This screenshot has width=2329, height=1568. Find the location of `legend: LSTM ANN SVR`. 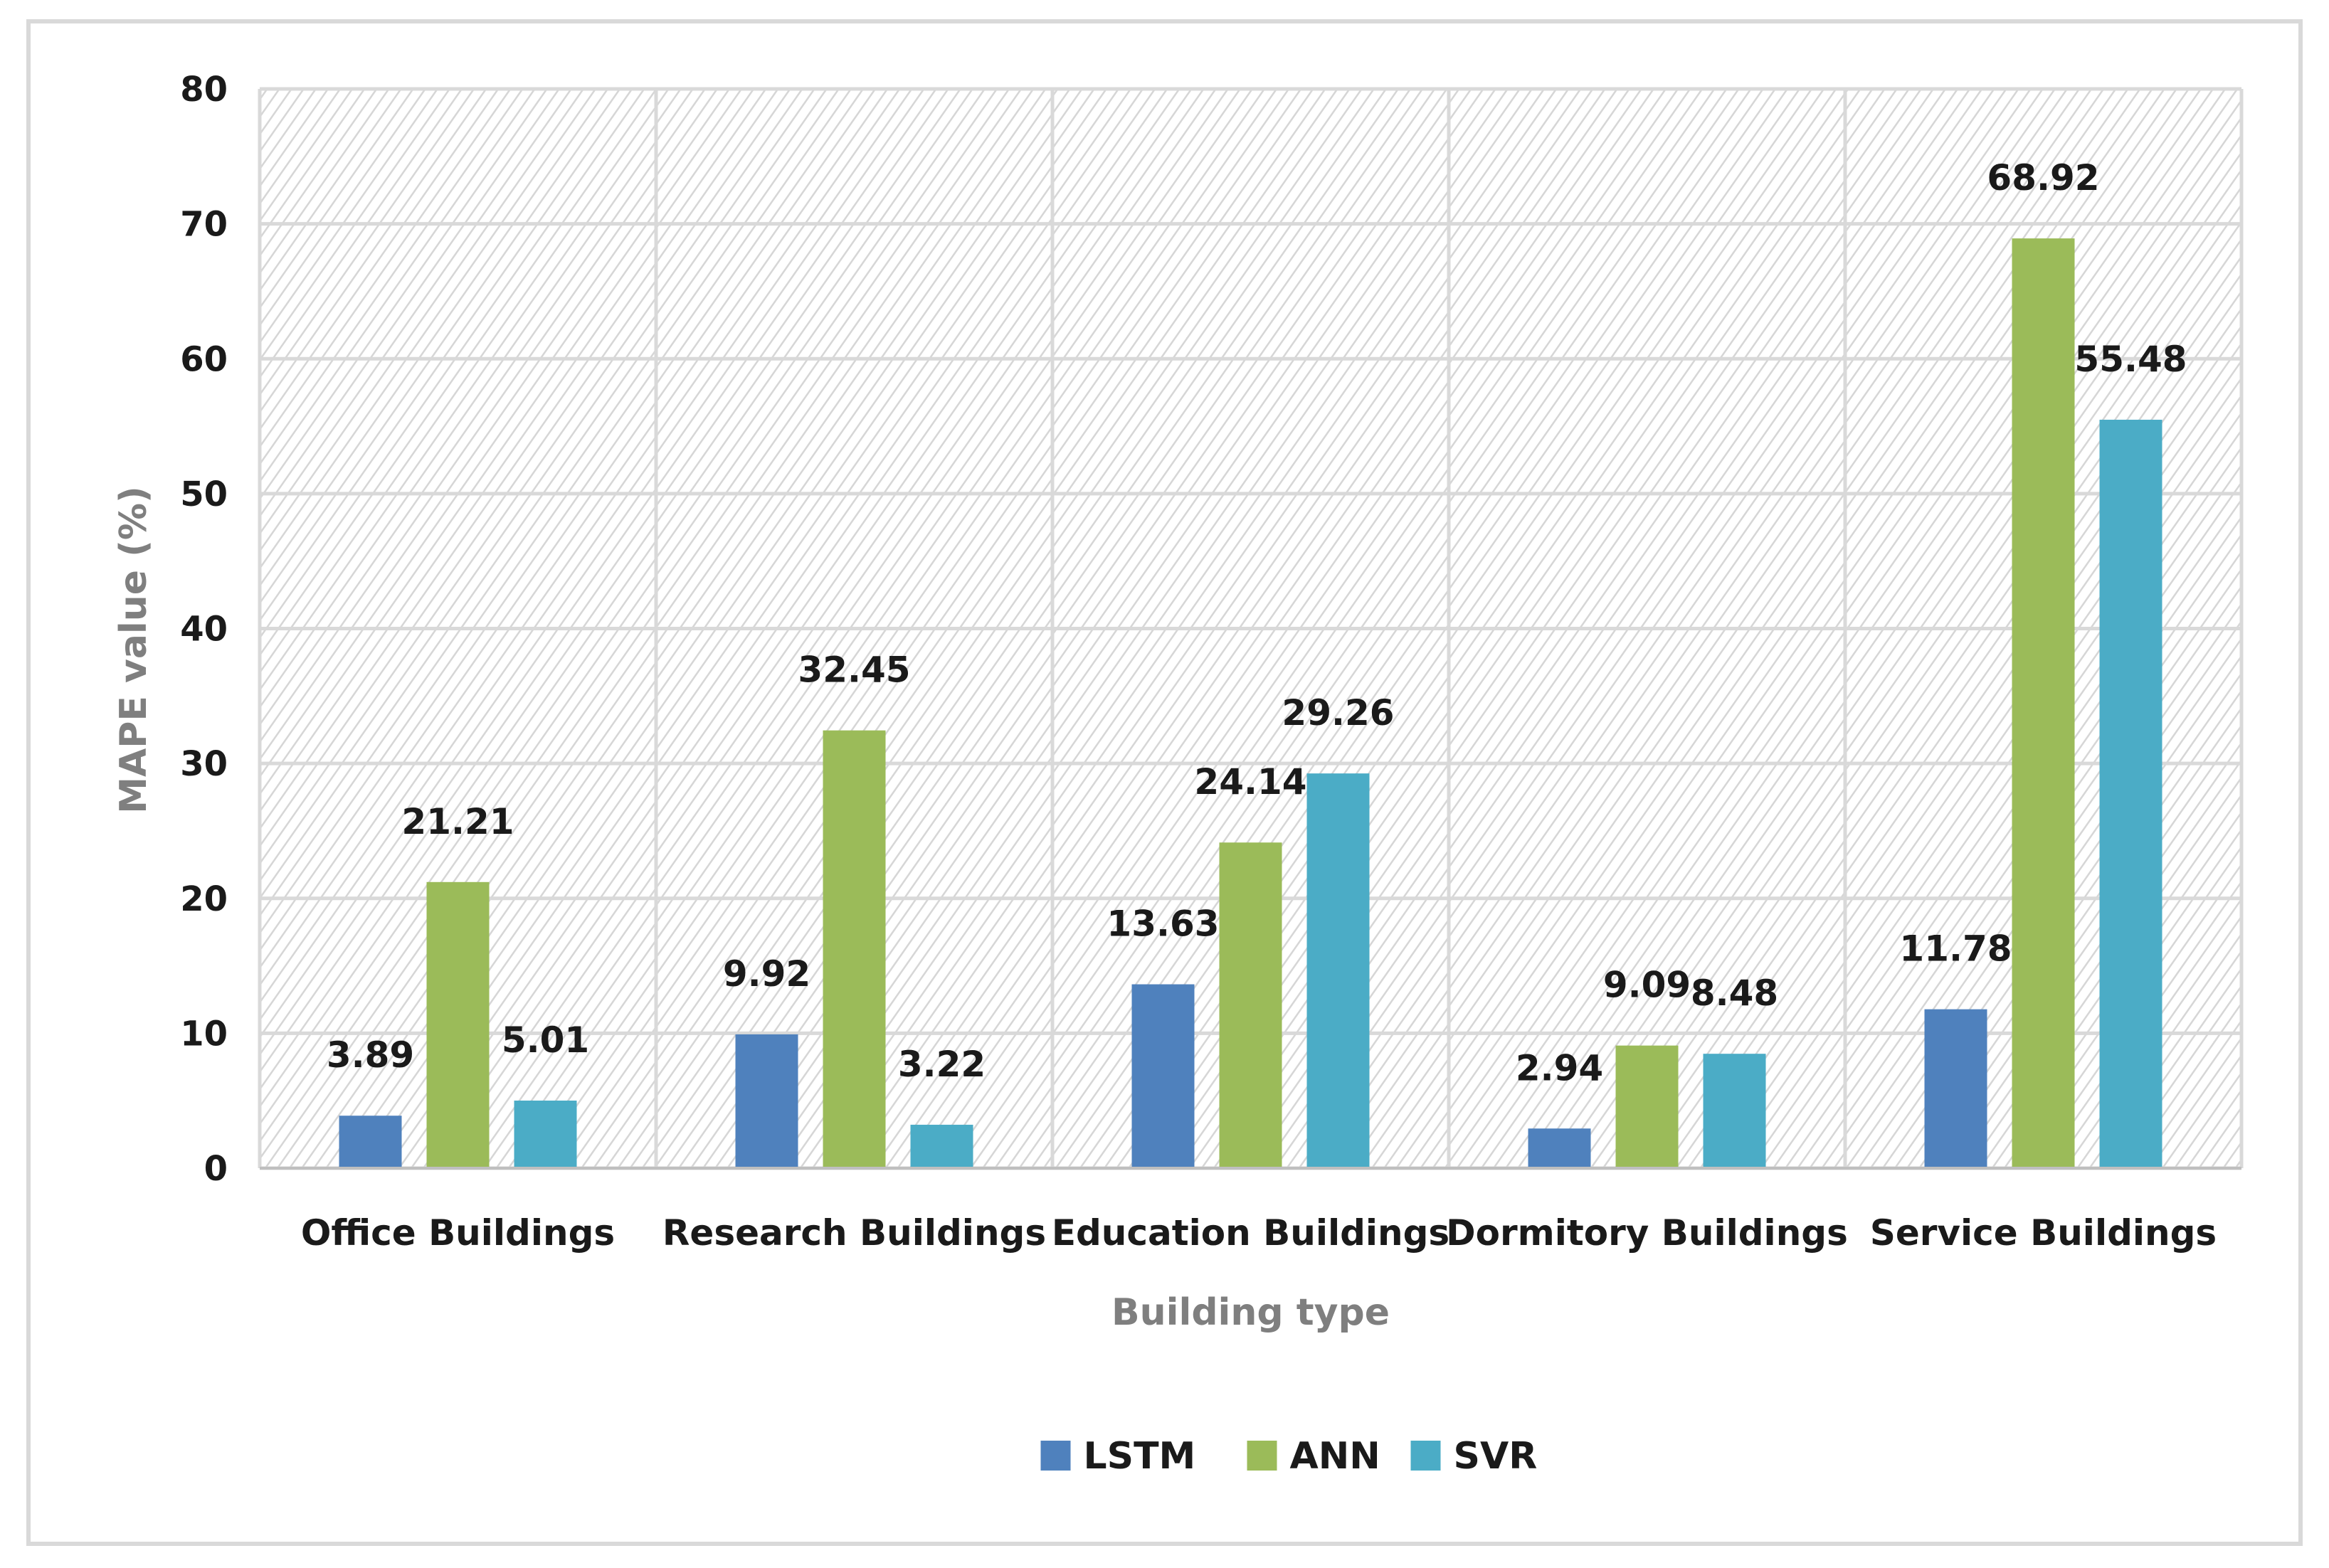

legend: LSTM ANN SVR is located at coordinates (1289, 1456).